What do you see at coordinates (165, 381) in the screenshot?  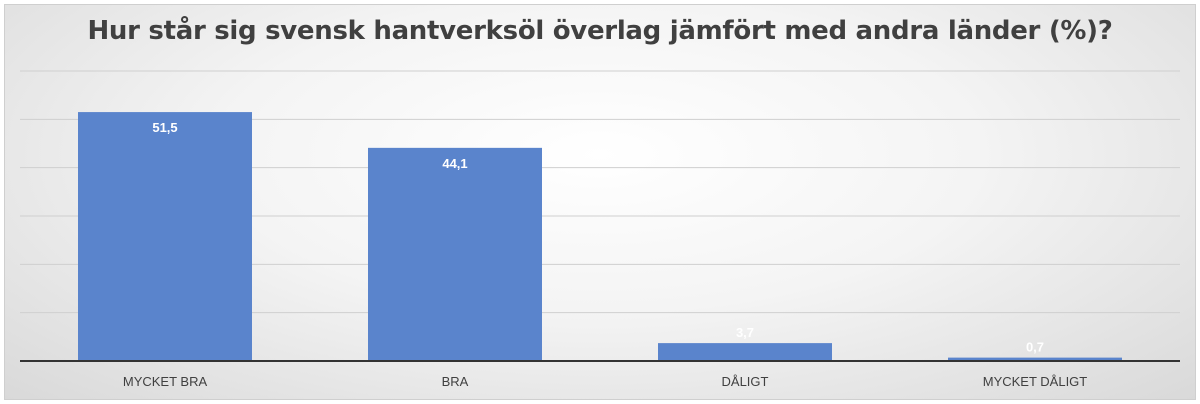 I see `category-label-0: MYCKET BRA` at bounding box center [165, 381].